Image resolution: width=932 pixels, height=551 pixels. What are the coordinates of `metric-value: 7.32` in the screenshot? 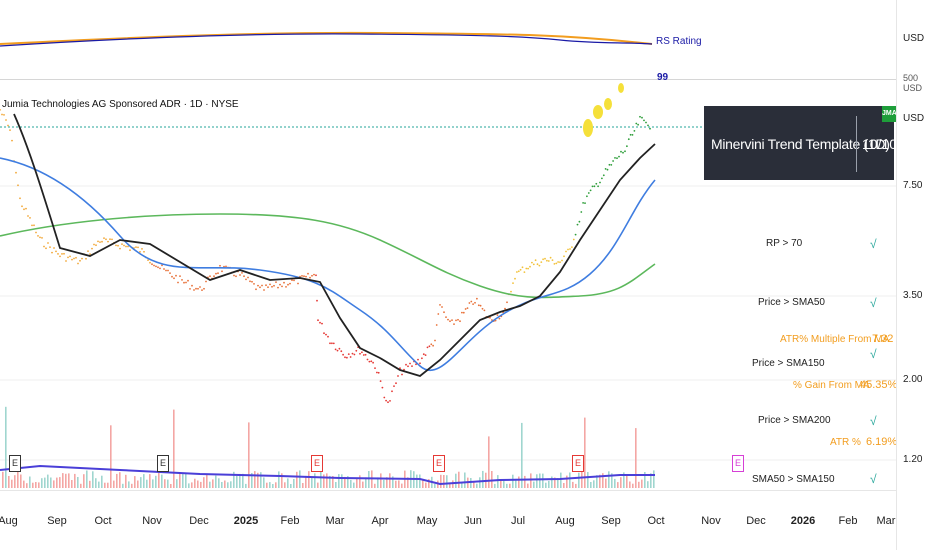 It's located at (883, 339).